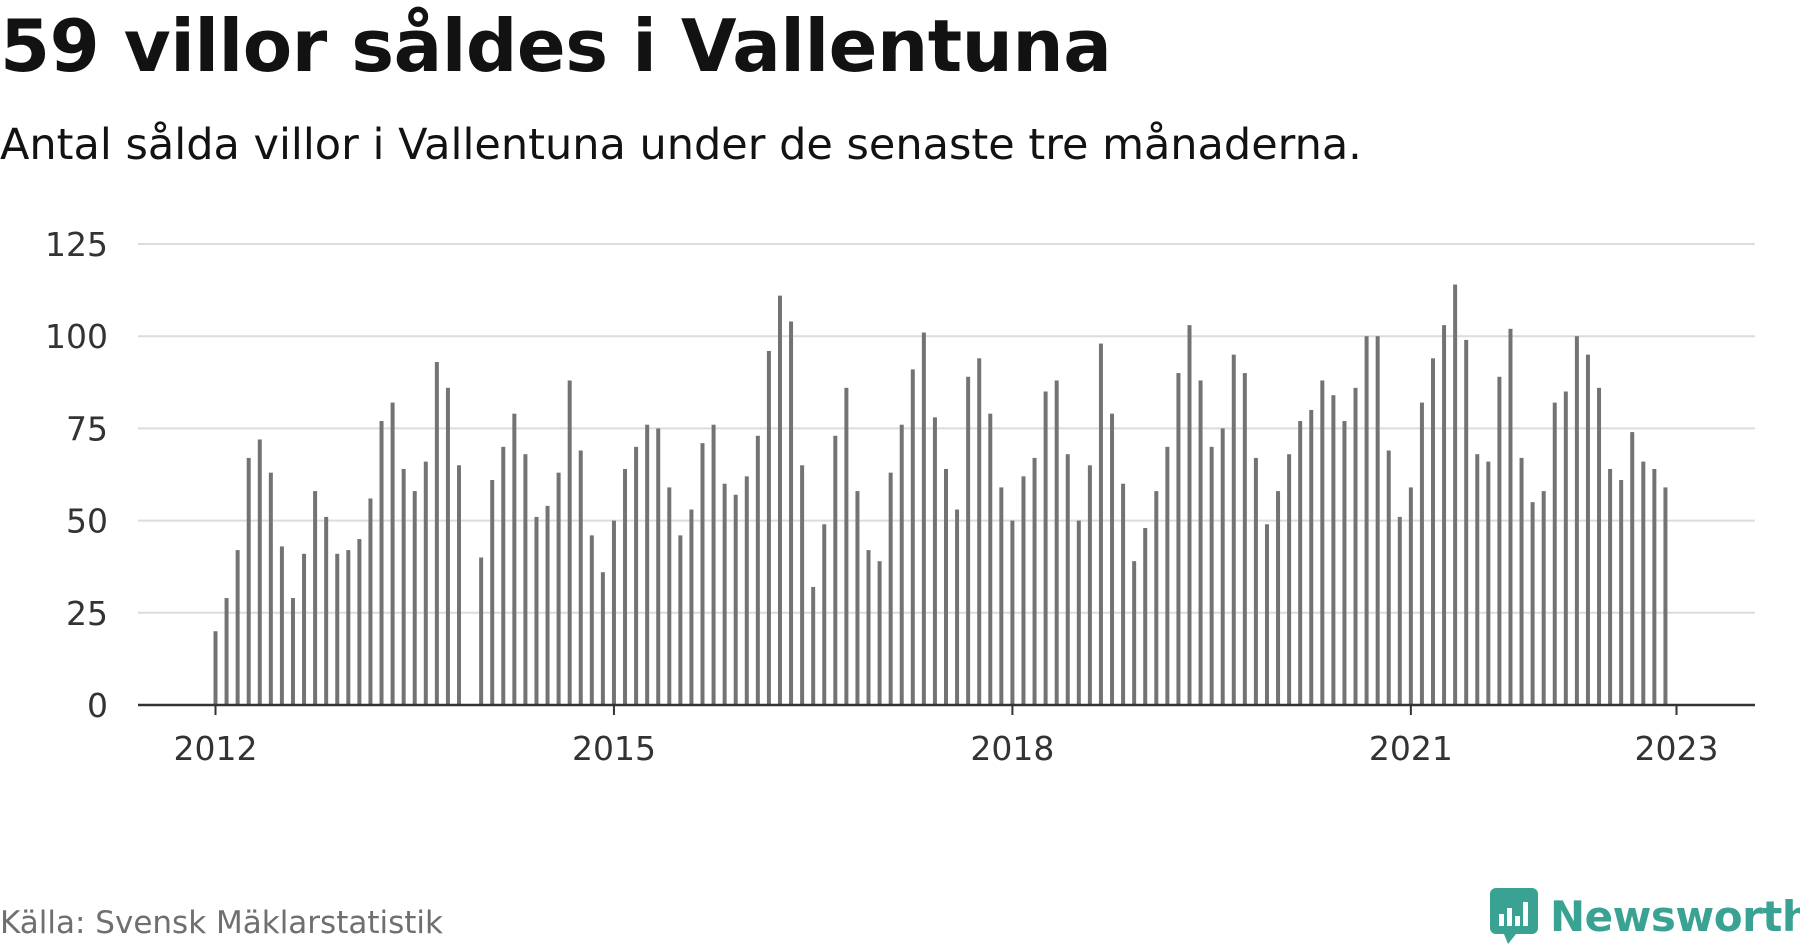  Describe the element at coordinates (221, 923) in the screenshot. I see `source-text: Källa: Svensk Mäklarstatistik` at that location.